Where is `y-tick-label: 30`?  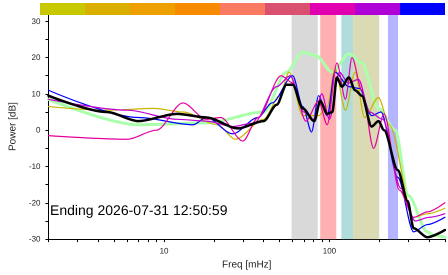
y-tick-label: 30 is located at coordinates (37, 21).